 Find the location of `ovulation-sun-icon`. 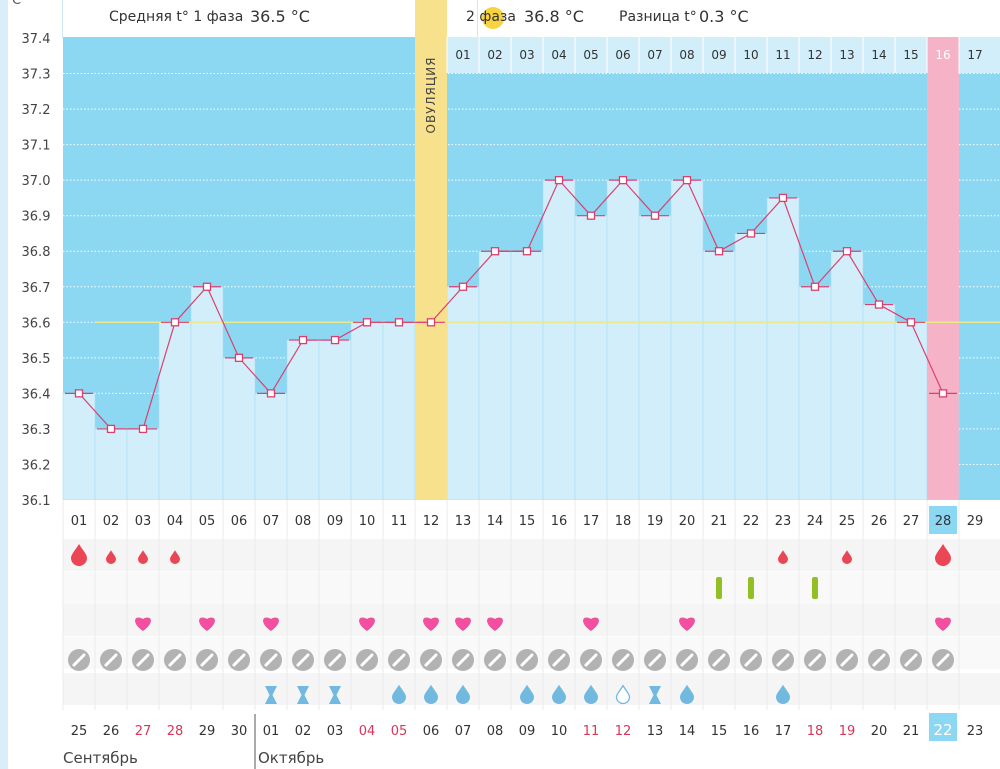

ovulation-sun-icon is located at coordinates (493, 18).